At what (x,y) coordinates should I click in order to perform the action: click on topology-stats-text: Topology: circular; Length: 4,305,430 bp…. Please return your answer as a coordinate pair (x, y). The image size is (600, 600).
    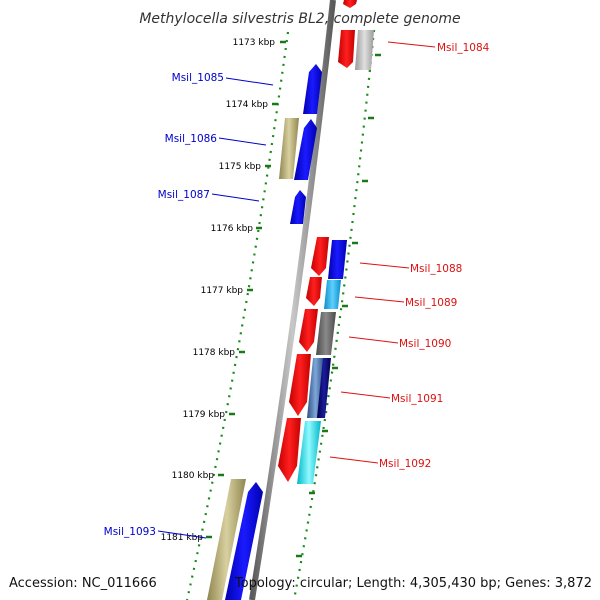
    Looking at the image, I should click on (413, 583).